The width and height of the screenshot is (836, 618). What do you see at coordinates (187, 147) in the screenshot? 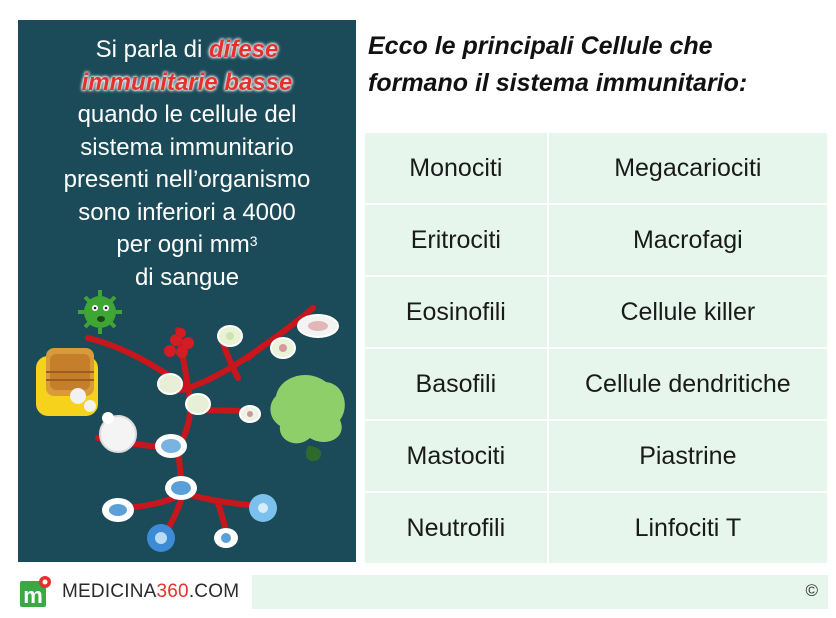
I see `panel-line-4: sistema immunitario` at bounding box center [187, 147].